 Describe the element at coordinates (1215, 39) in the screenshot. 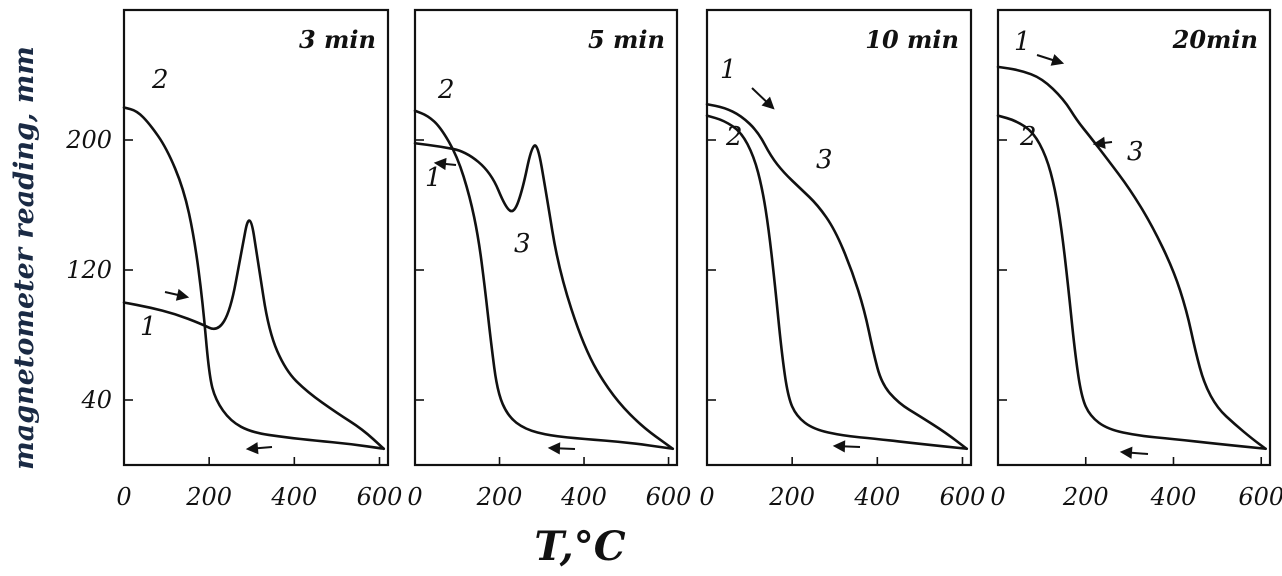

I see `panel-title: 20min` at that location.